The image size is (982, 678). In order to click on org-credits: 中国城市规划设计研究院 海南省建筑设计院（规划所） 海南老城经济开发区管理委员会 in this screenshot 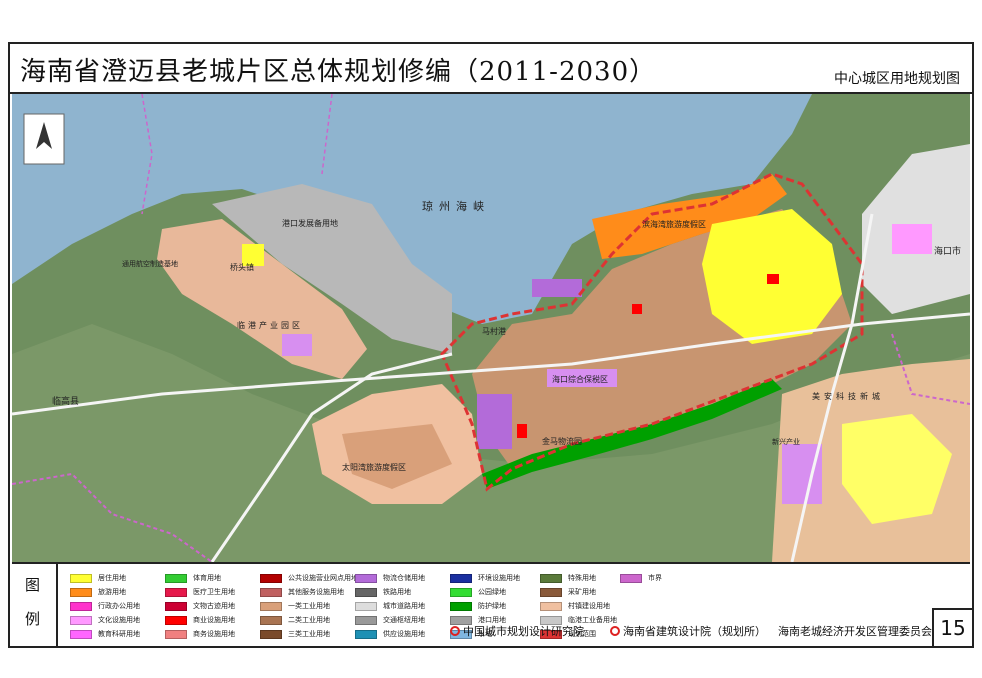, I will do `click(710, 629)`.